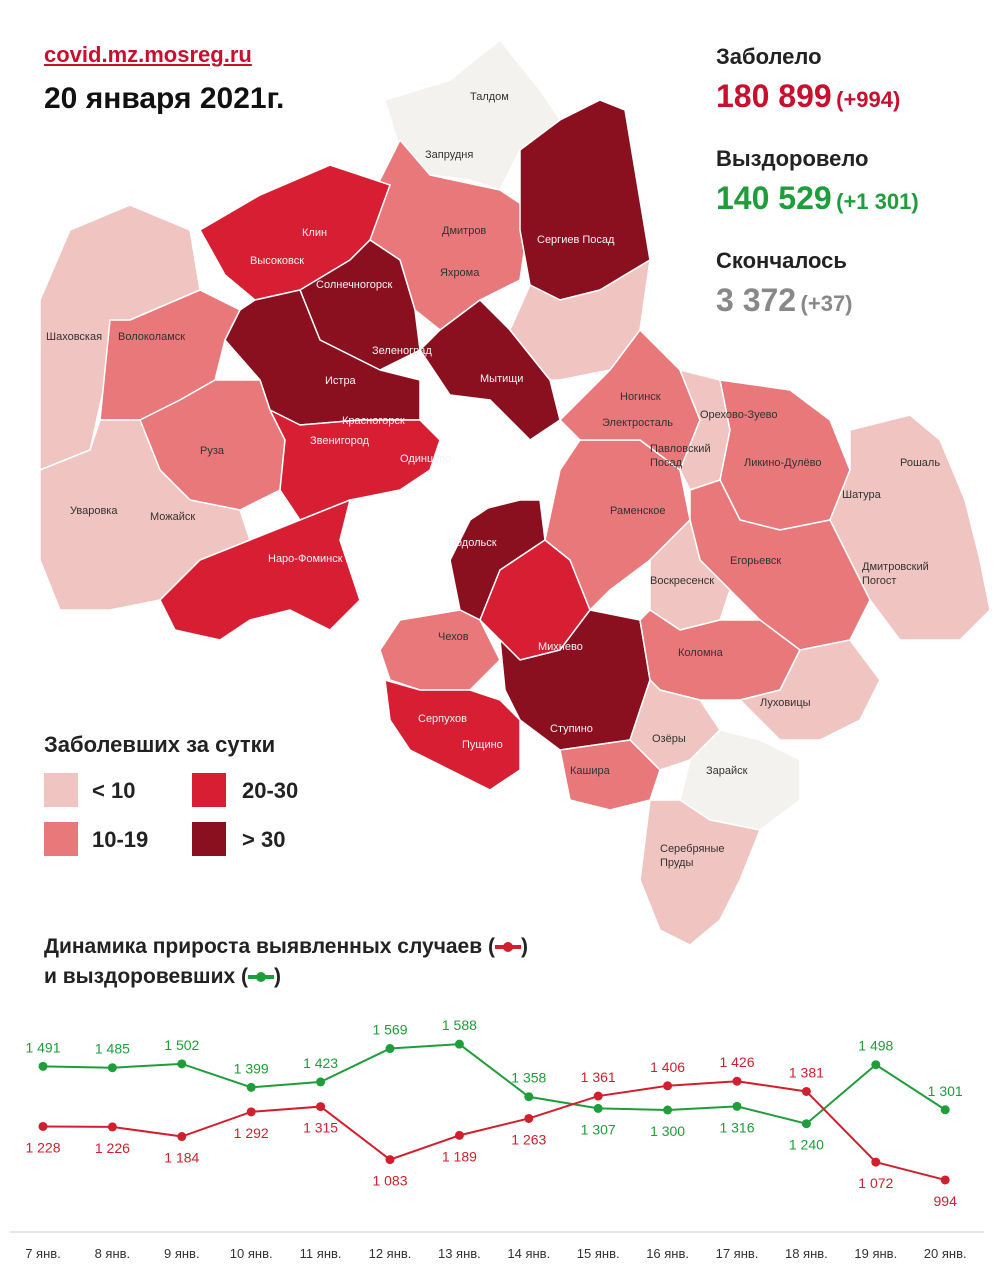  Describe the element at coordinates (785, 455) in the screenshot. I see `district-orekhovo` at that location.